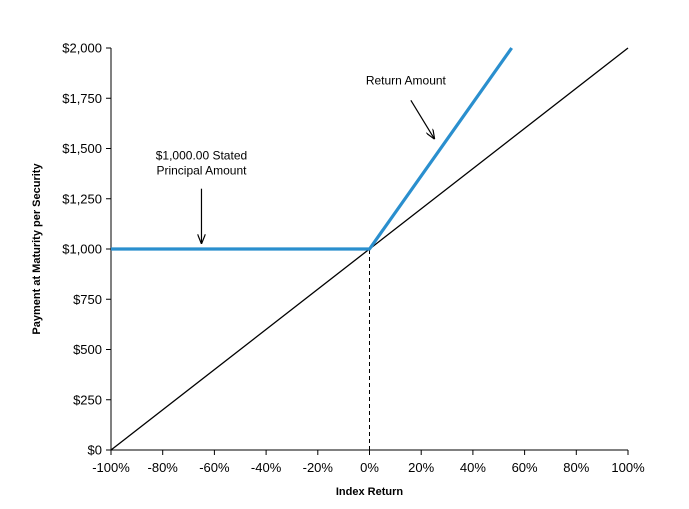 The image size is (689, 509). I want to click on return-annotation-arrow, so click(422, 118).